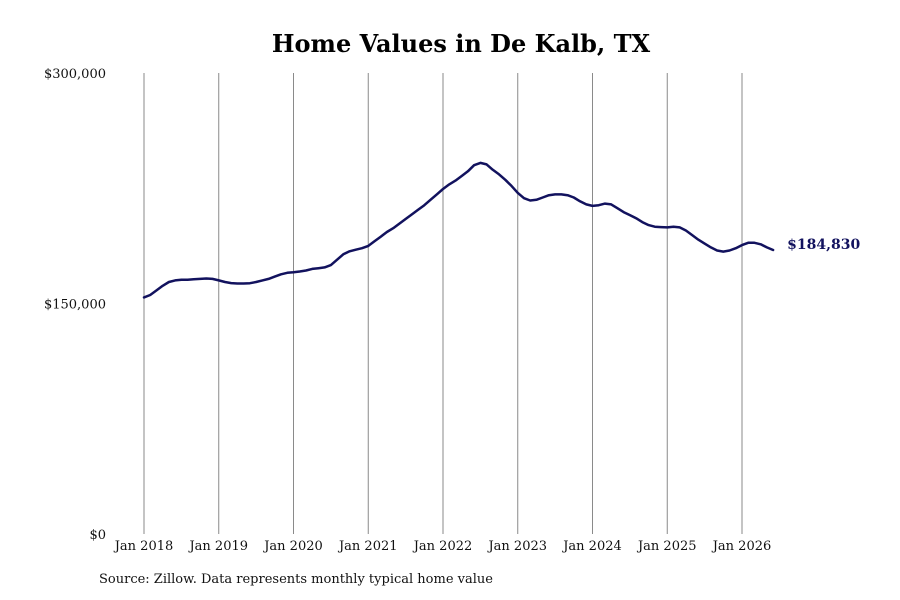  What do you see at coordinates (292, 546) in the screenshot?
I see `x-tick-label: Jan 2020` at bounding box center [292, 546].